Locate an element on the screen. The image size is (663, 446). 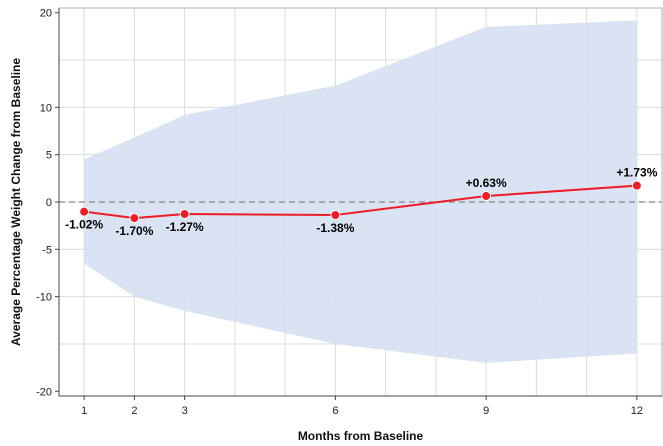
data-label: +1.73% is located at coordinates (636, 173).